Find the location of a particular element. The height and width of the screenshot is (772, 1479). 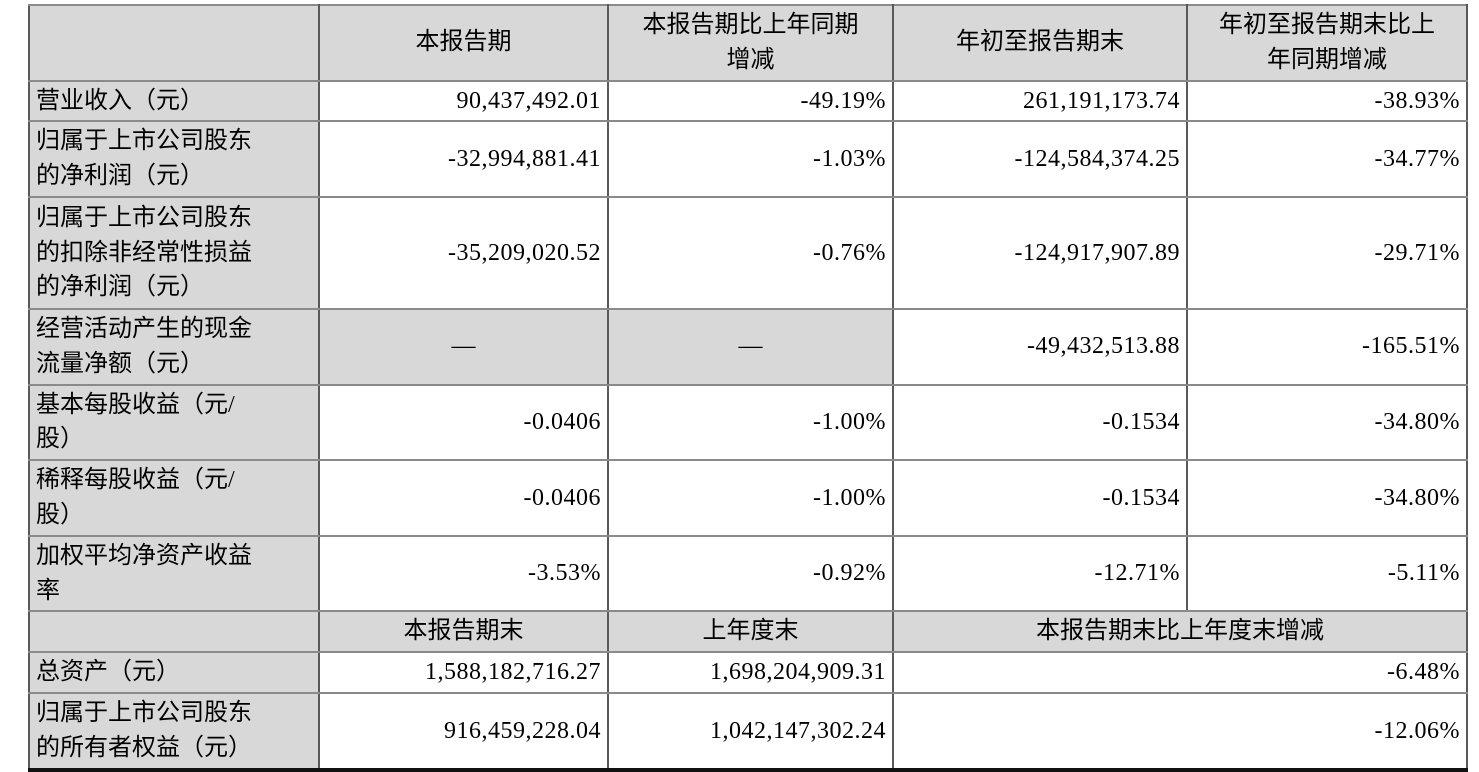

header-cell-ytd-yoy-change: 年初至报告期末比上 年同期增减 is located at coordinates (1327, 43).